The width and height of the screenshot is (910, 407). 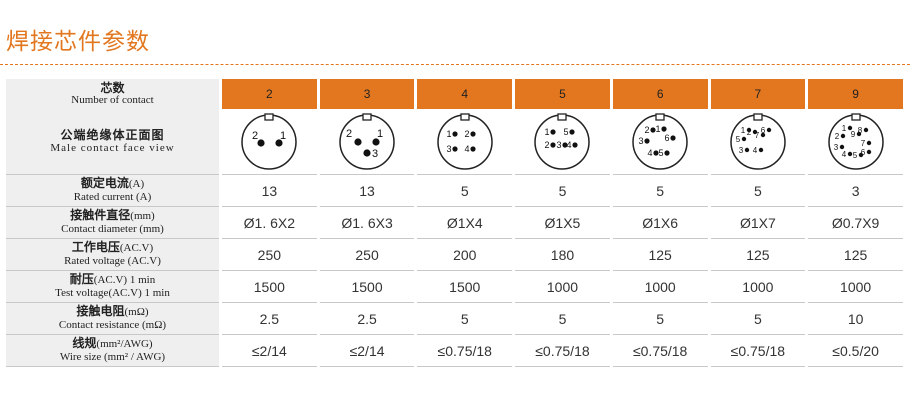 What do you see at coordinates (660, 141) in the screenshot?
I see `face-diagram-6-pin: 2 16 34 5` at bounding box center [660, 141].